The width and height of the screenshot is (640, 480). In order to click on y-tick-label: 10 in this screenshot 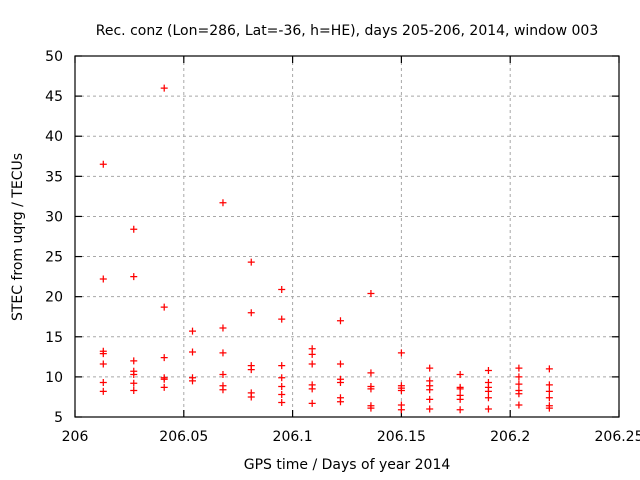, I will do `click(54, 378)`.